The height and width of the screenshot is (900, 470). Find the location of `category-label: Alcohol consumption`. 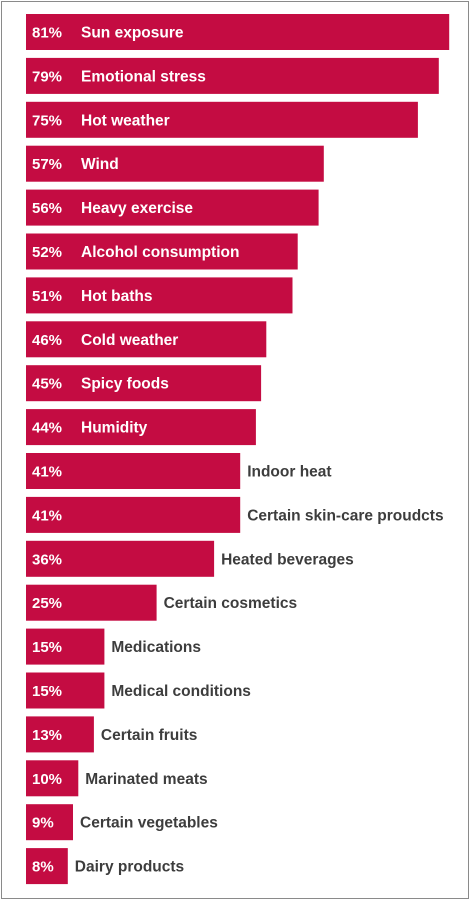

category-label: Alcohol consumption is located at coordinates (160, 252).